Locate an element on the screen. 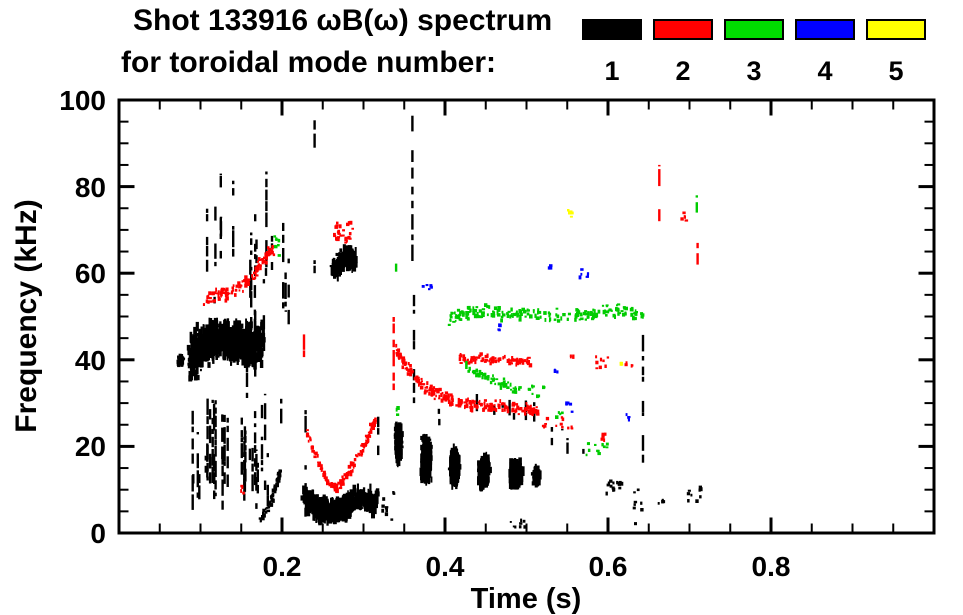 This screenshot has width=963, height=615. x-tick-label-0.4: 0.4 is located at coordinates (445, 566).